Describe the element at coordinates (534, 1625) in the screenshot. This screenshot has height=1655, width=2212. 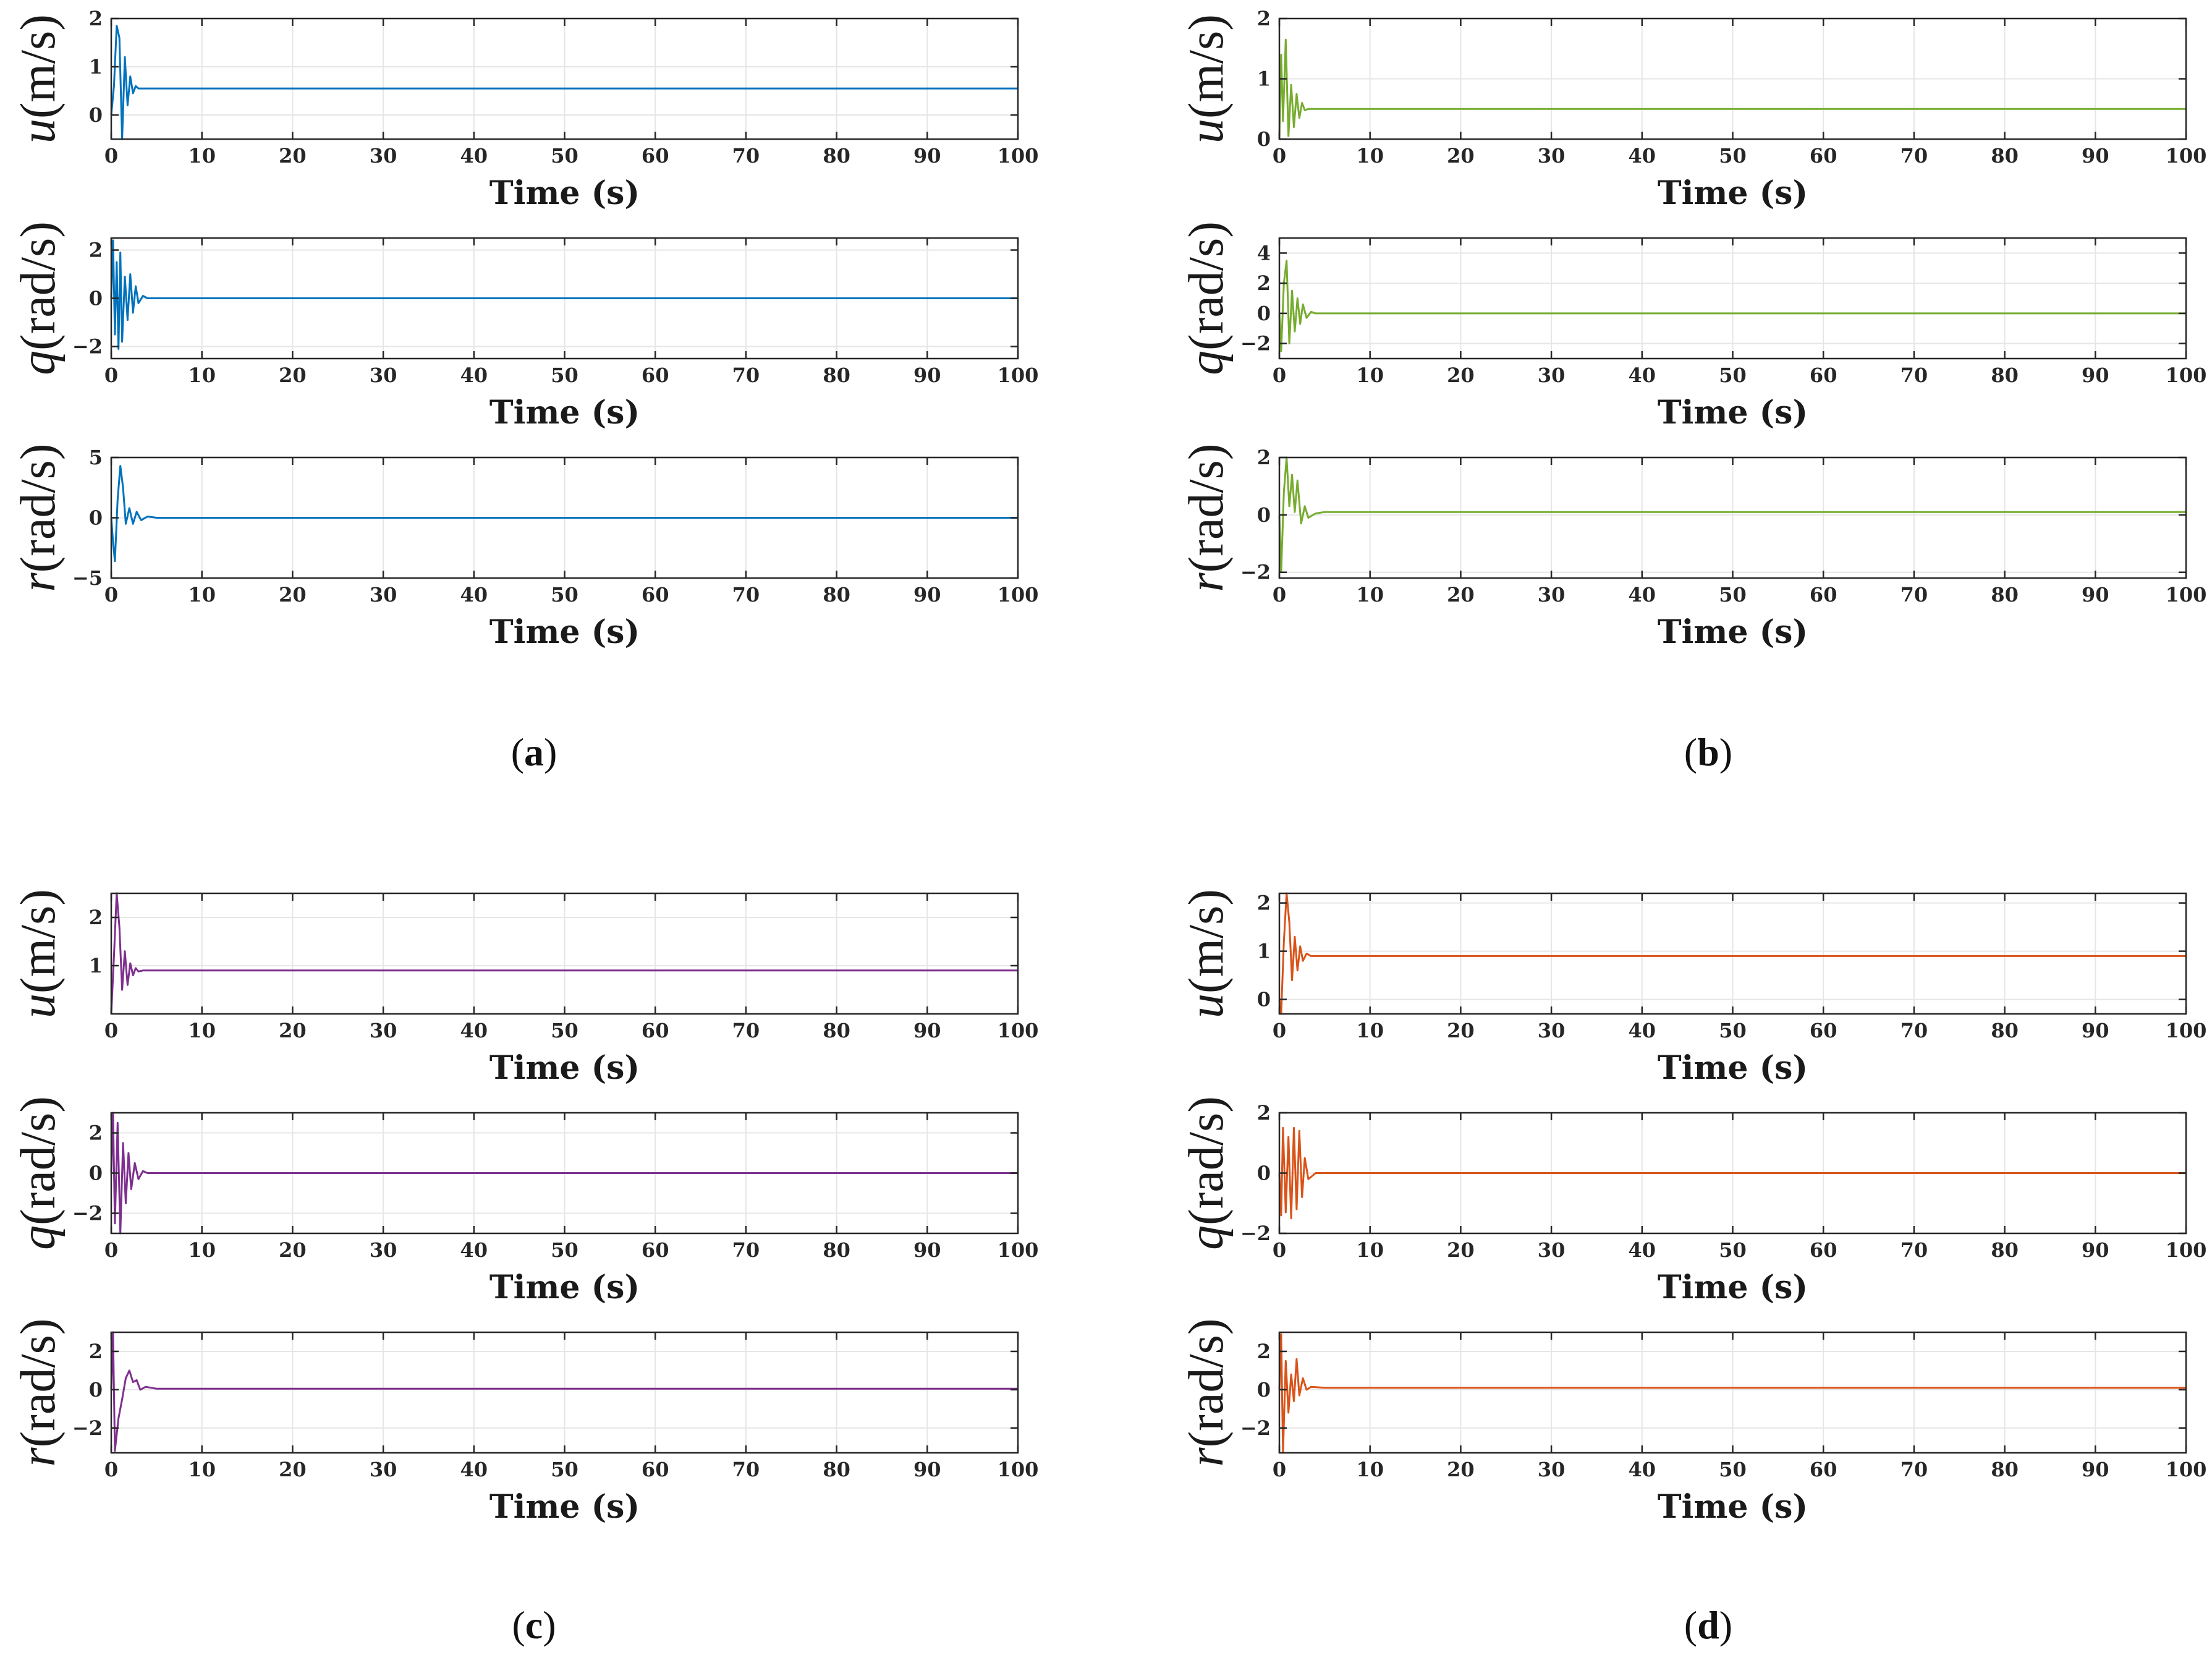
I see `panel-caption: (c)` at that location.